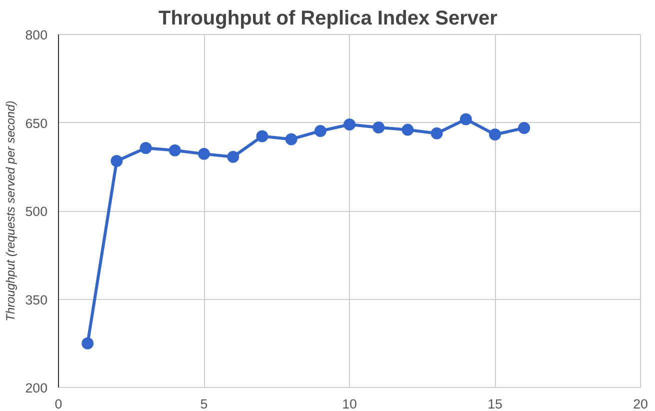 The width and height of the screenshot is (655, 411). Describe the element at coordinates (36, 123) in the screenshot. I see `y-tick-label: 650` at that location.